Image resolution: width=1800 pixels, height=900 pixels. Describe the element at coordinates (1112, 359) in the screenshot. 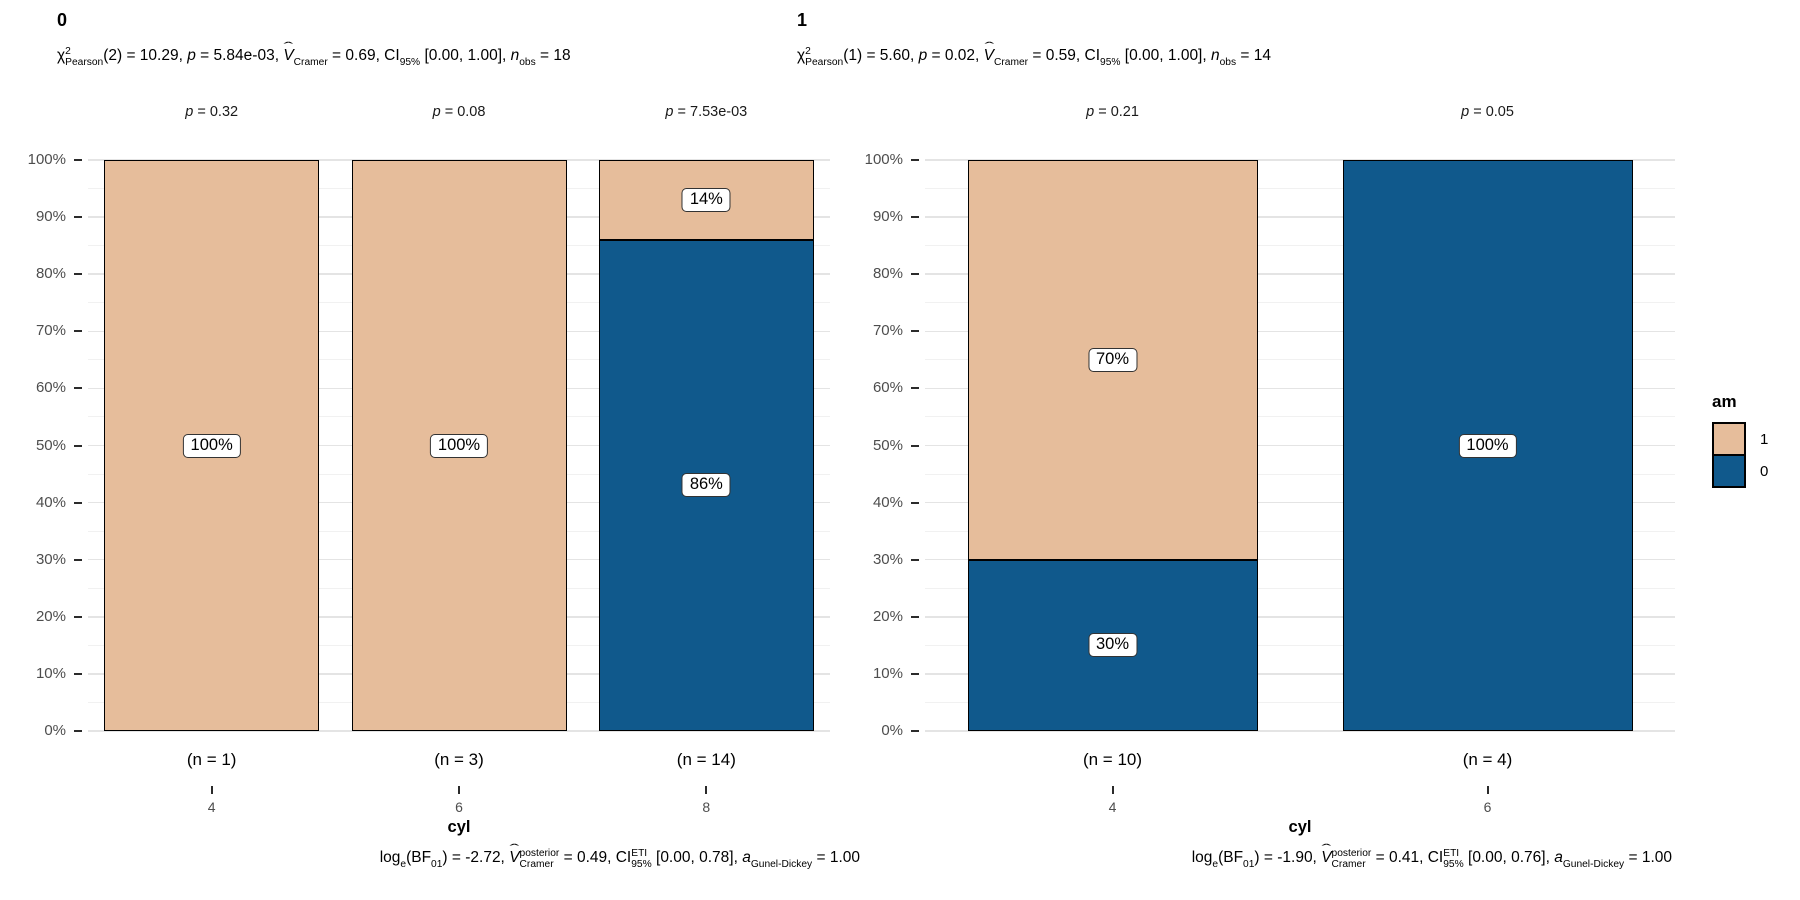

I see `bar-label: 70%` at that location.